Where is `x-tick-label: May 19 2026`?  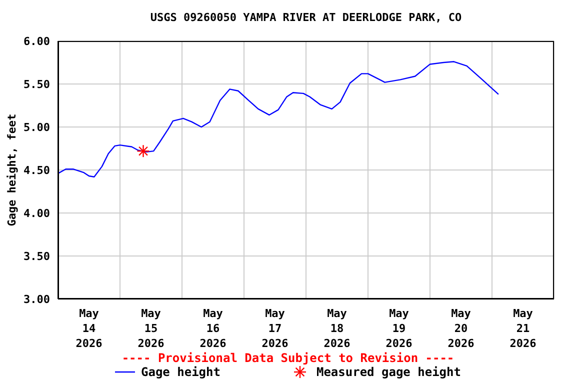
x-tick-label: May 19 2026 is located at coordinates (399, 328).